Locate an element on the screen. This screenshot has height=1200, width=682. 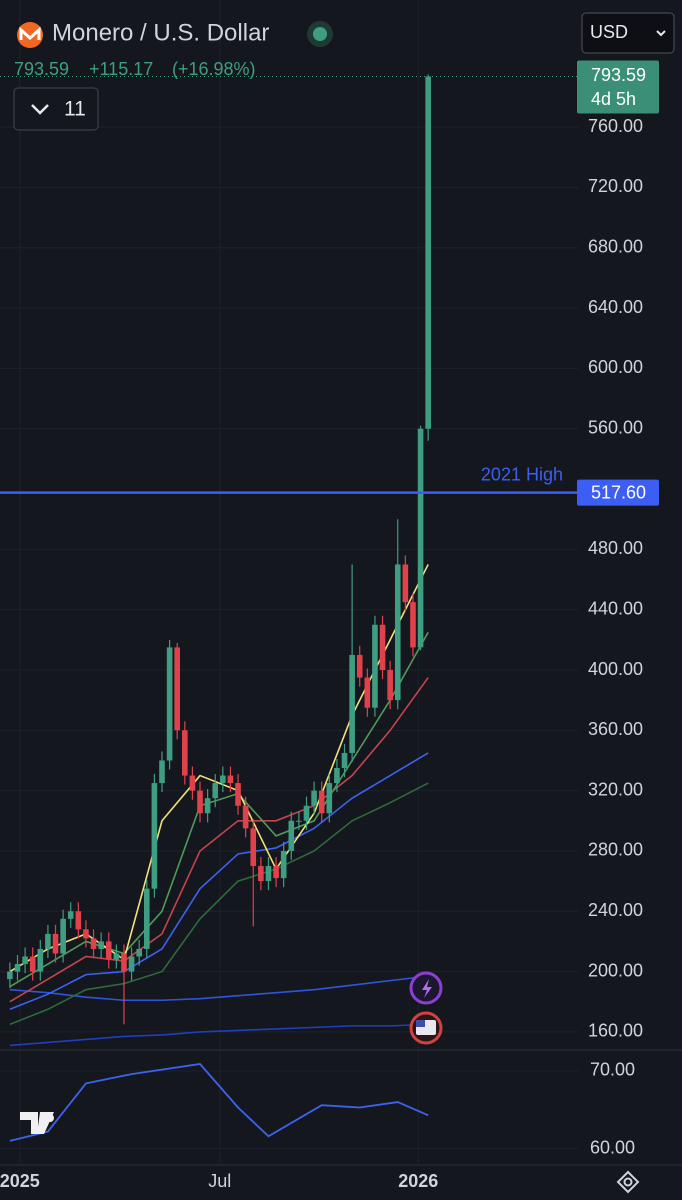
symbol-title: Monero / U.S. Dollar is located at coordinates (160, 32).